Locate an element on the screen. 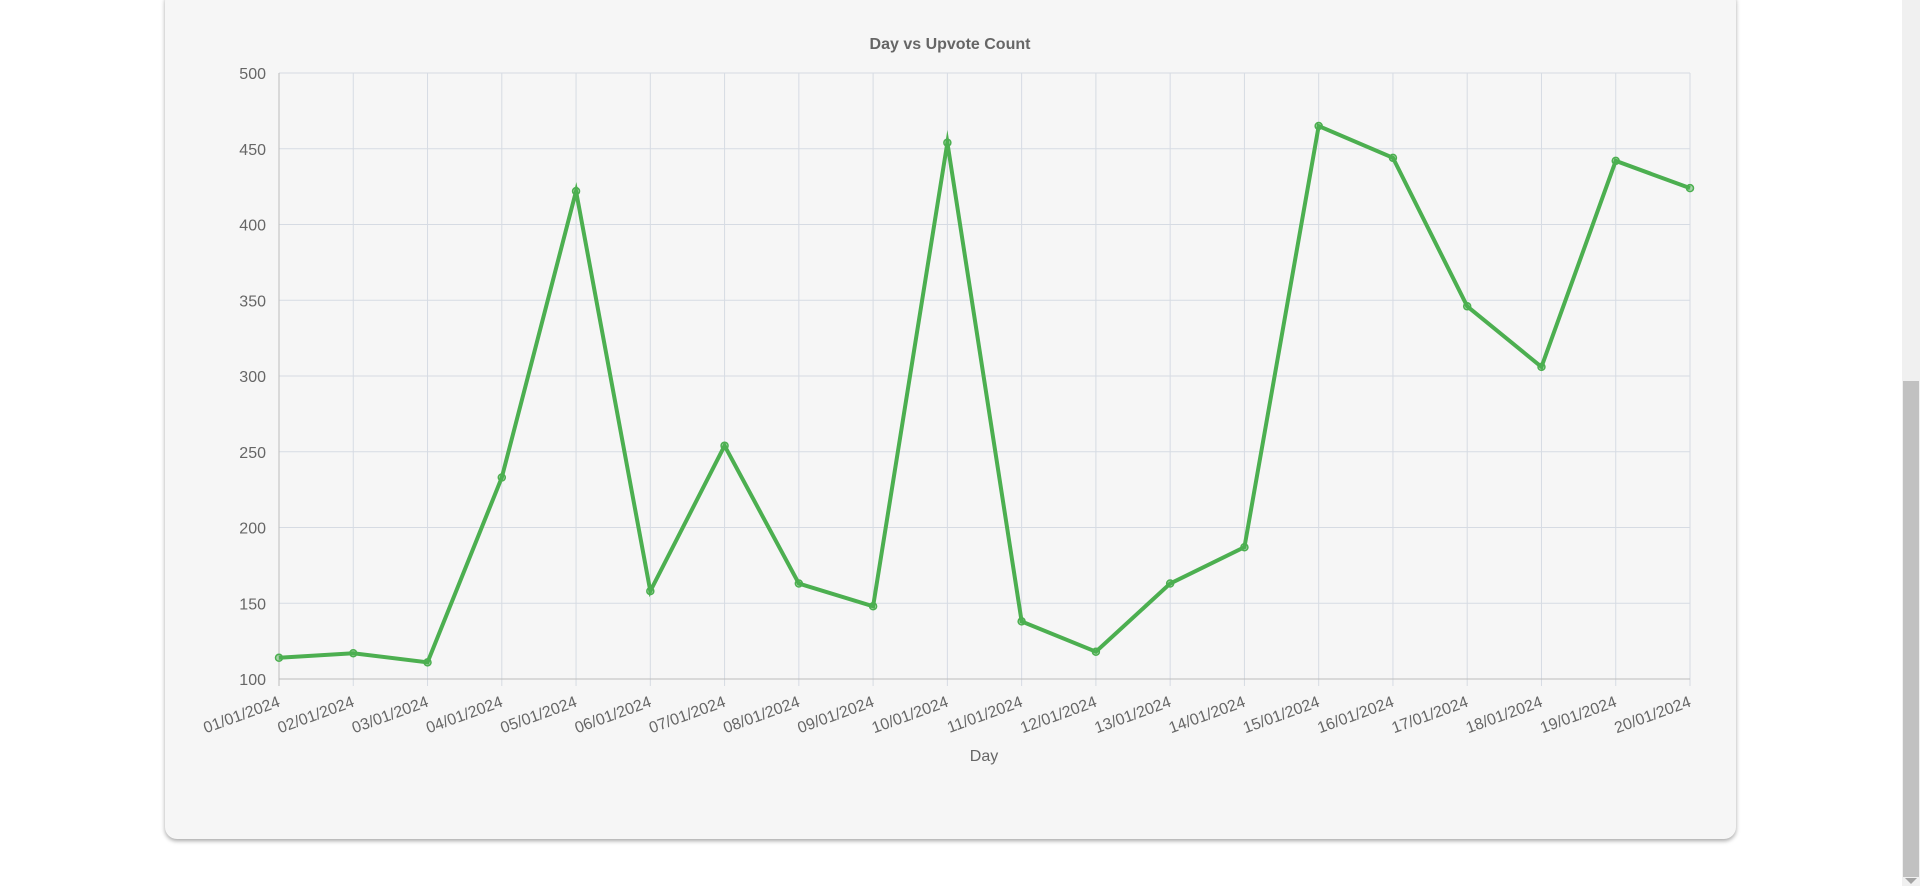 Image resolution: width=1920 pixels, height=886 pixels. x-tick-label: 14/01/2024 is located at coordinates (1207, 715).